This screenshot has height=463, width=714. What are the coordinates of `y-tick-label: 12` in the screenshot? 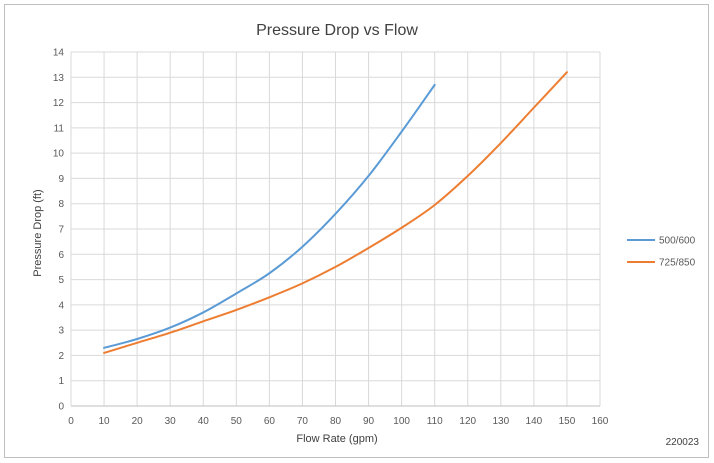 It's located at (59, 103).